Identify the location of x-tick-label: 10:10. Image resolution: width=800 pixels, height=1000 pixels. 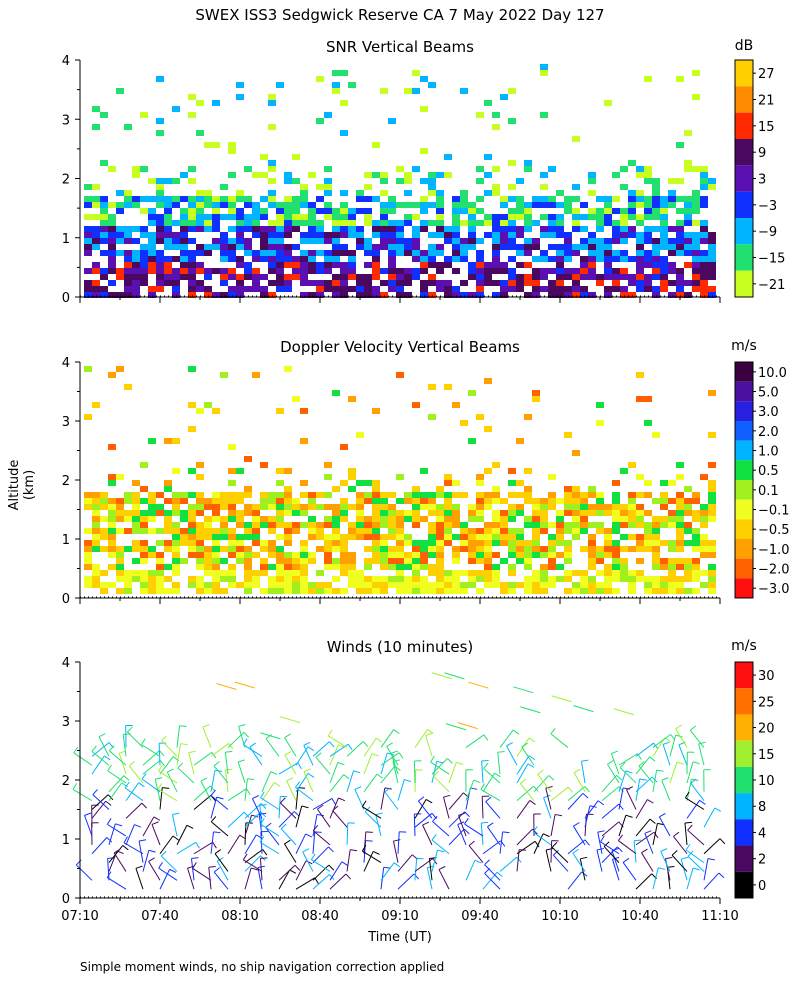
(559, 916).